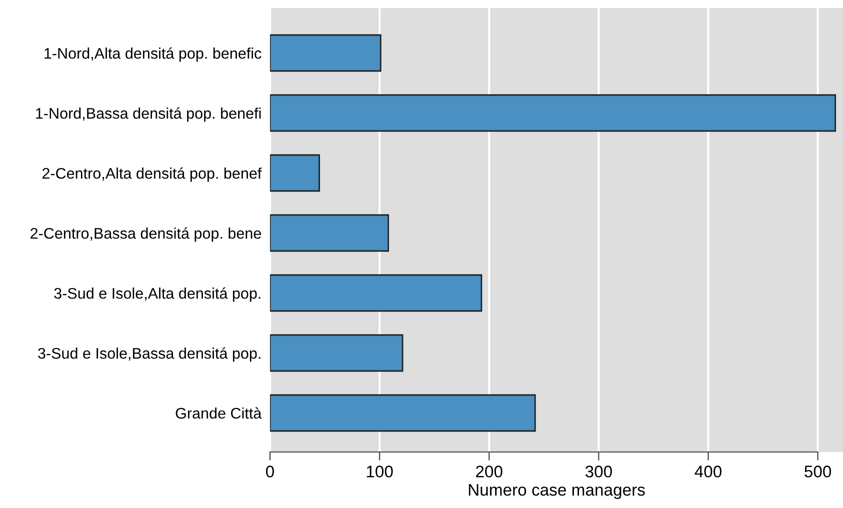 The height and width of the screenshot is (508, 843). What do you see at coordinates (489, 472) in the screenshot?
I see `x-tick-label: 200` at bounding box center [489, 472].